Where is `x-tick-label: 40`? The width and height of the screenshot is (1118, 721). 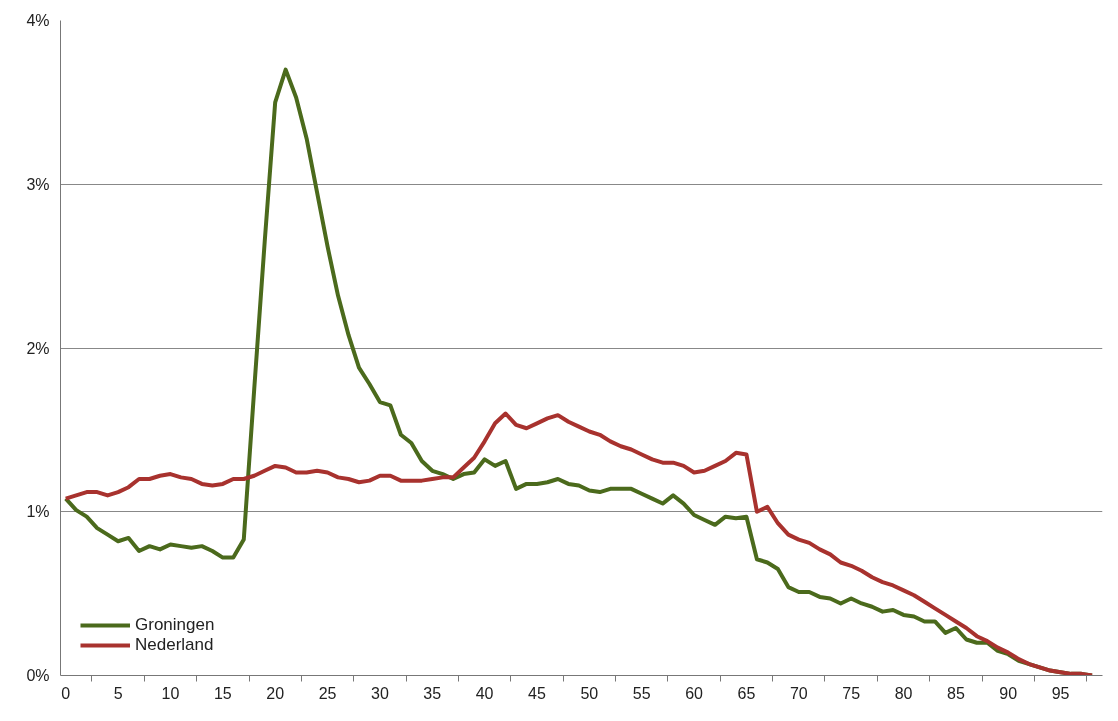
x-tick-label: 40 is located at coordinates (484, 693).